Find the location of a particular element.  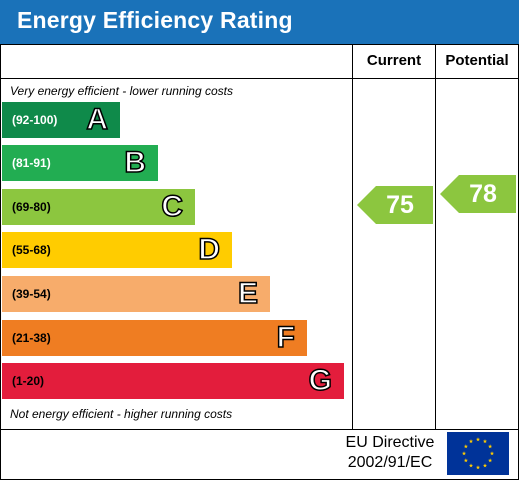

current-column-header: Current is located at coordinates (394, 60).